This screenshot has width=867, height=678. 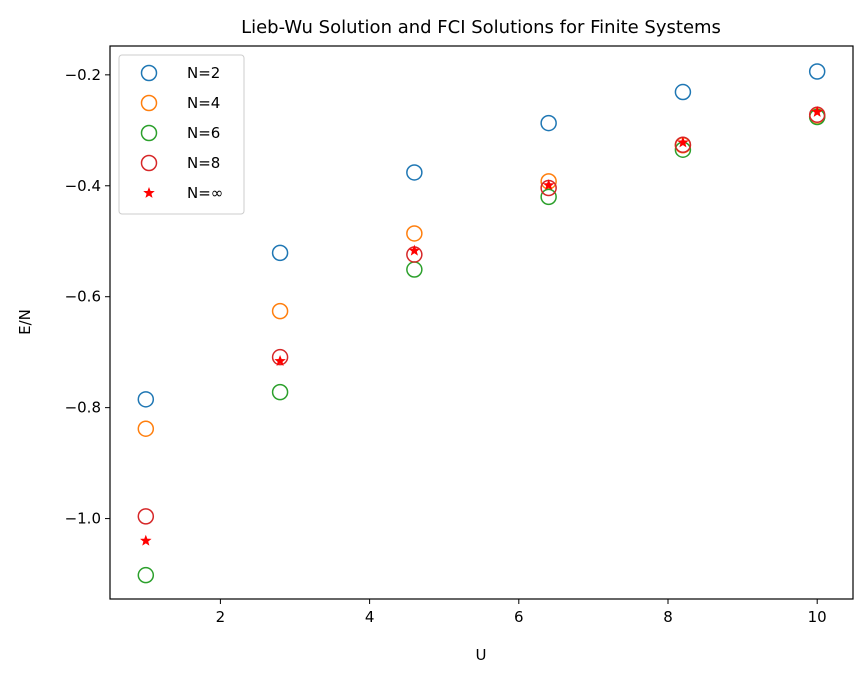 I want to click on legend-entry: N=6, so click(x=180, y=133).